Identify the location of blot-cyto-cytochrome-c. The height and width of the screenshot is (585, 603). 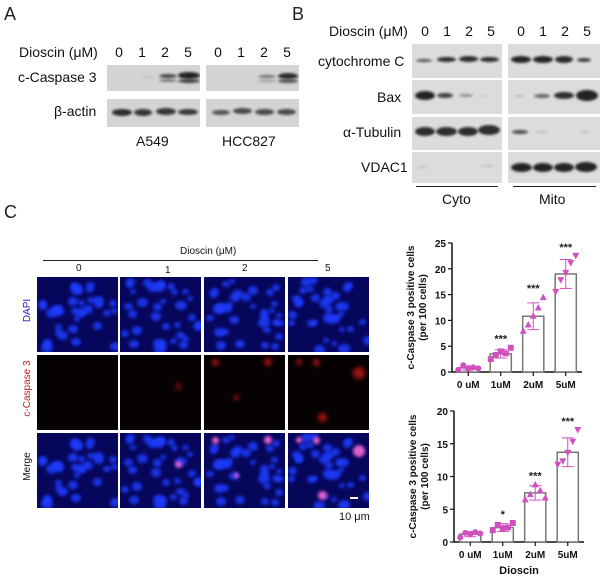
(457, 61).